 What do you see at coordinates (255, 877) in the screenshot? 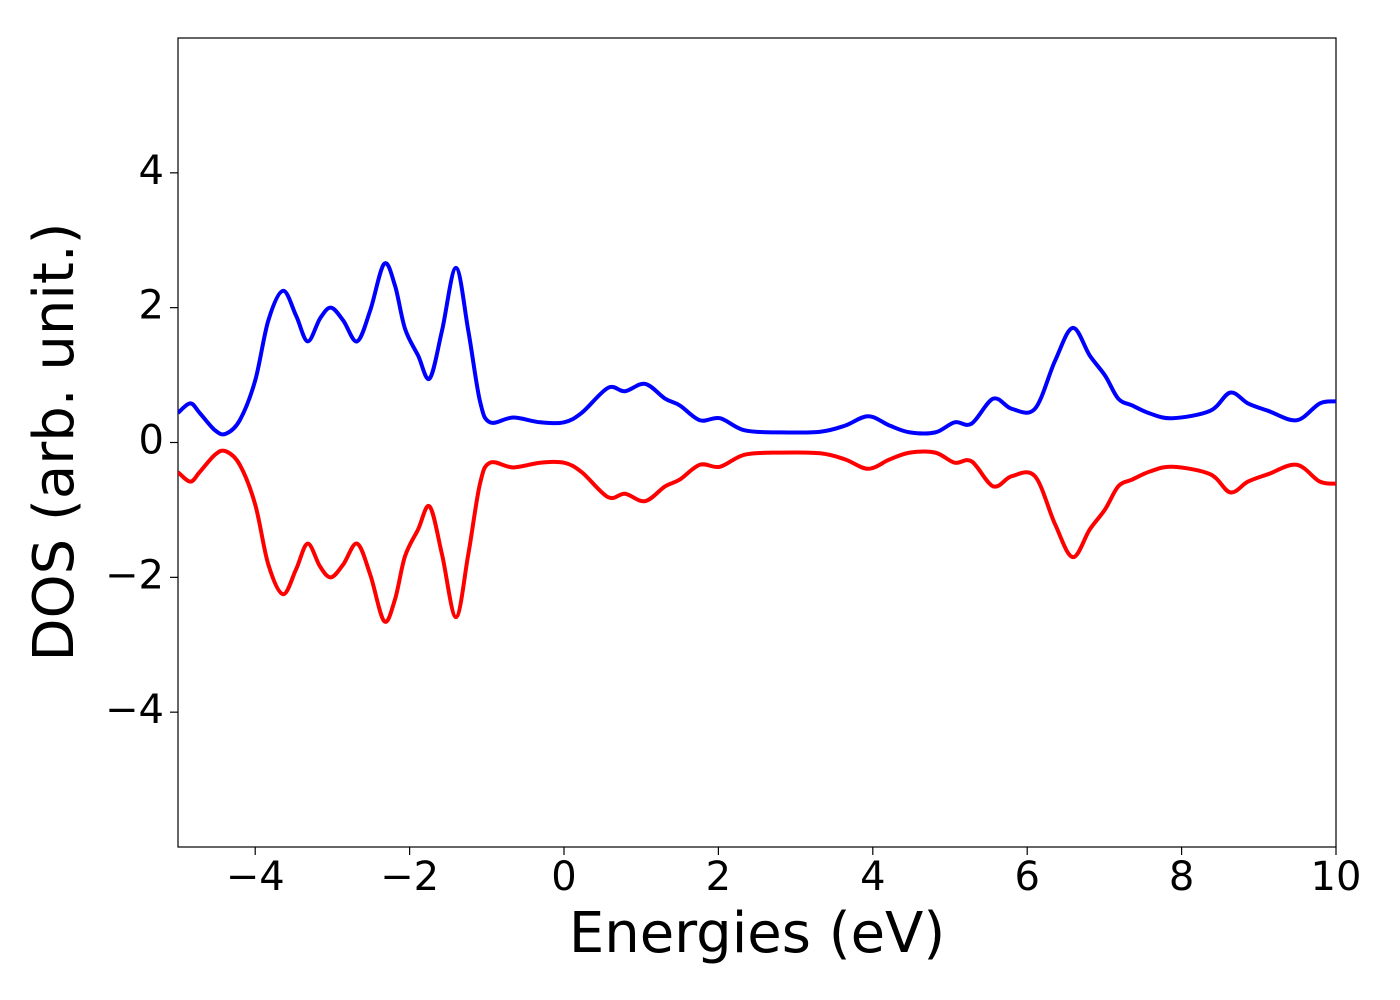
I see `x-tick-label: −4` at bounding box center [255, 877].